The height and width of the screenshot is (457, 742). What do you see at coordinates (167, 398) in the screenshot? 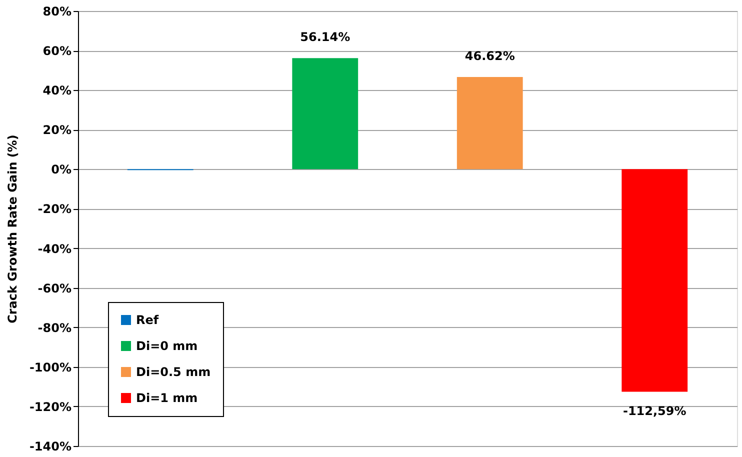
I see `legend-label: Di=1 mm` at bounding box center [167, 398].